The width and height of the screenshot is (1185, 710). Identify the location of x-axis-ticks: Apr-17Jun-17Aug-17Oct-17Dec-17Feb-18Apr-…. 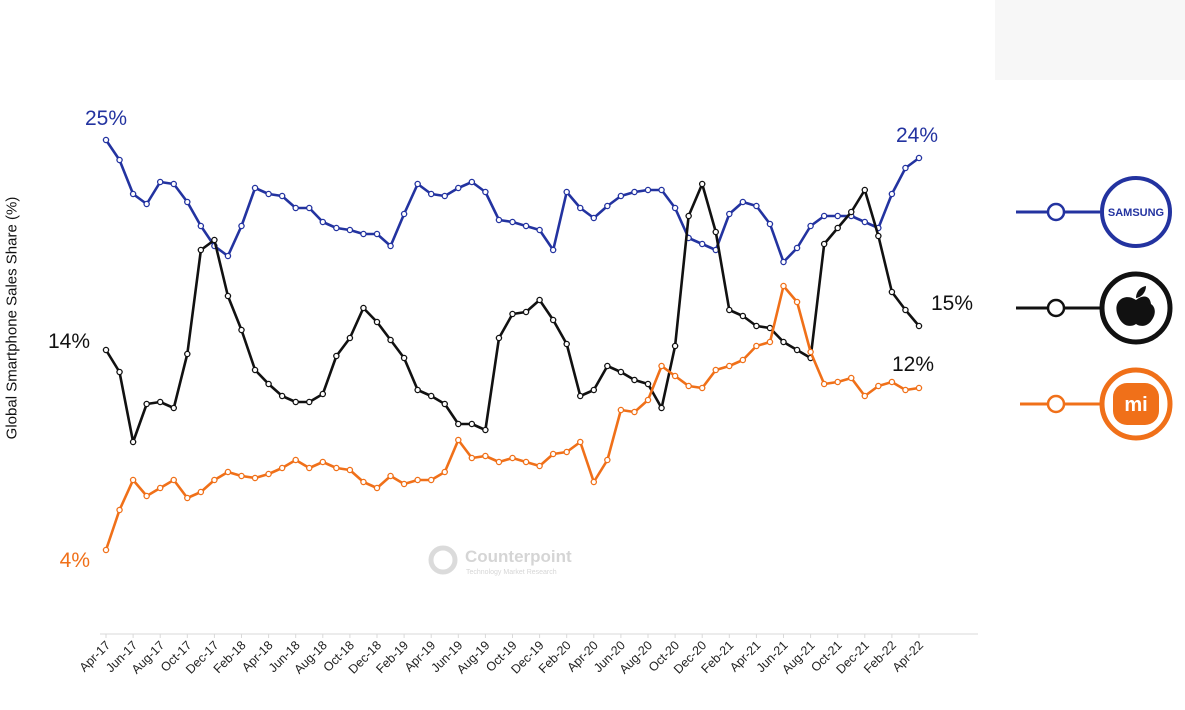
(501, 655).